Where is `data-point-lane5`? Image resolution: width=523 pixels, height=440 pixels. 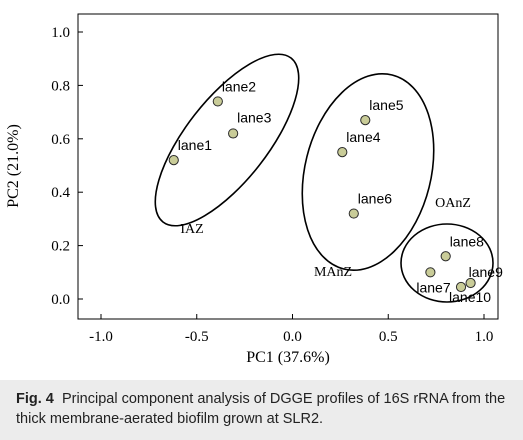
data-point-lane5 is located at coordinates (365, 120).